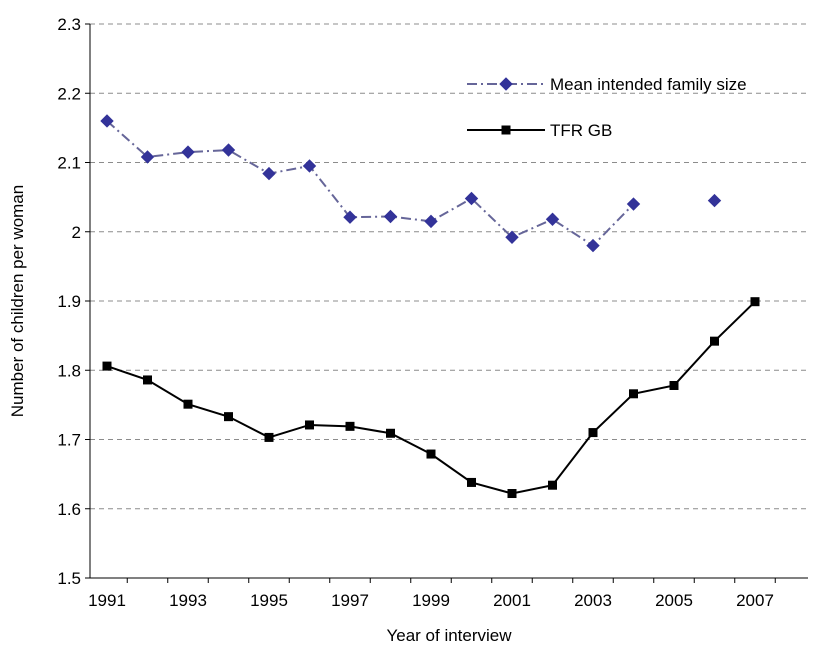  I want to click on x-tick-label: 2005, so click(674, 600).